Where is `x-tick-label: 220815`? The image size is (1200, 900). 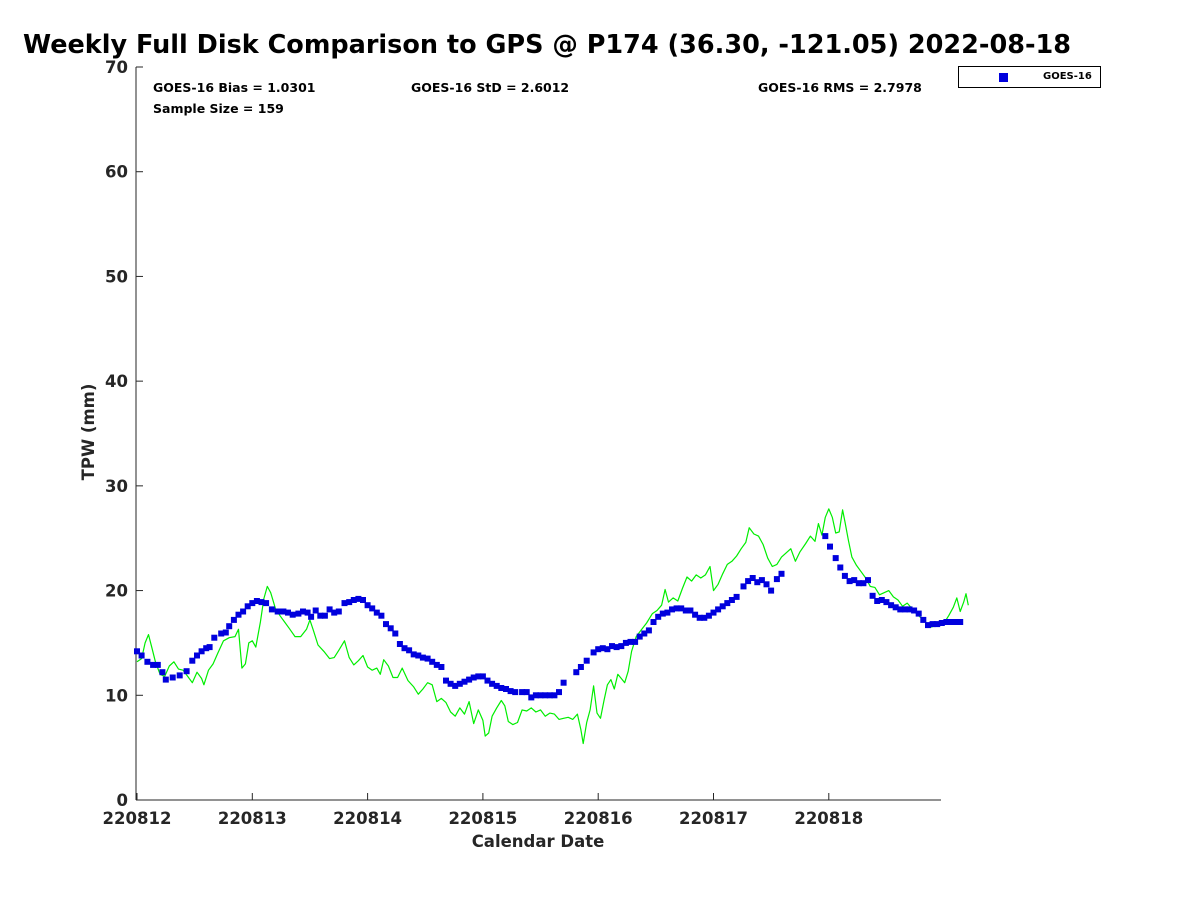 x-tick-label: 220815 is located at coordinates (482, 818).